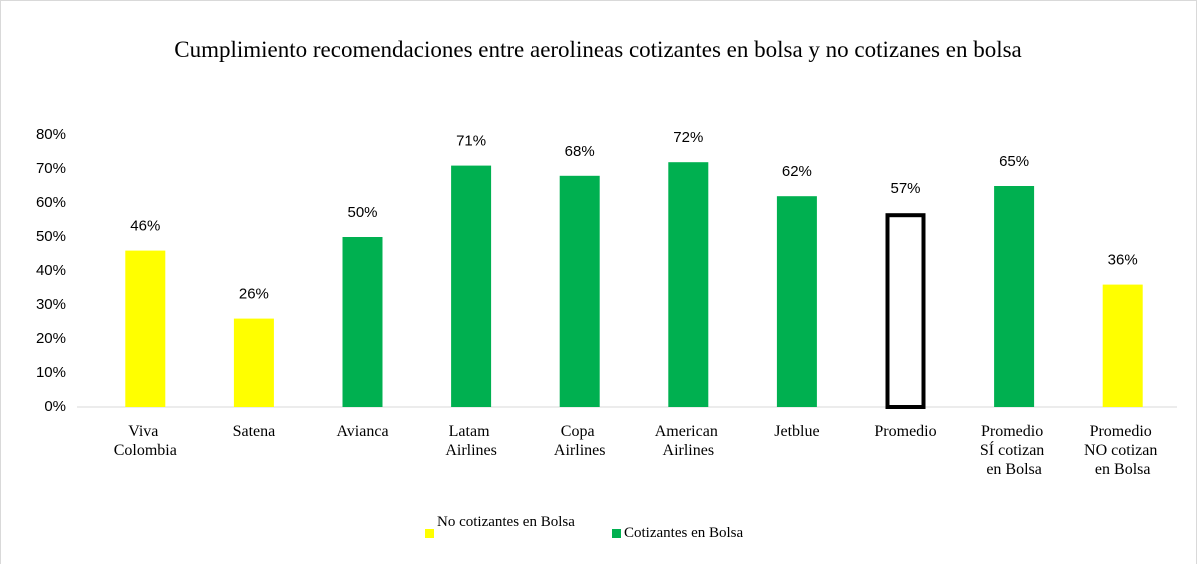 Image resolution: width=1198 pixels, height=564 pixels. I want to click on x-tick-label: Promedio NO cotizan en Bolsa, so click(1122, 450).